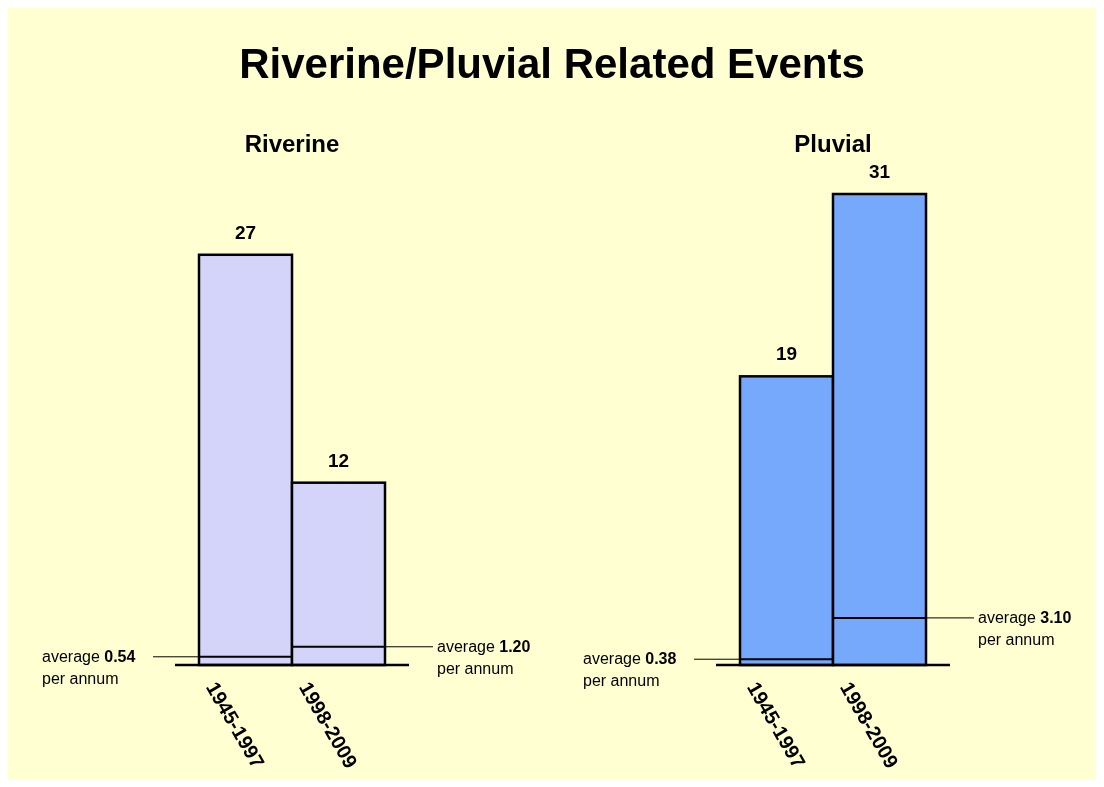 This screenshot has width=1104, height=787. Describe the element at coordinates (1025, 628) in the screenshot. I see `ref-line-label: average 3.10 per annum` at that location.